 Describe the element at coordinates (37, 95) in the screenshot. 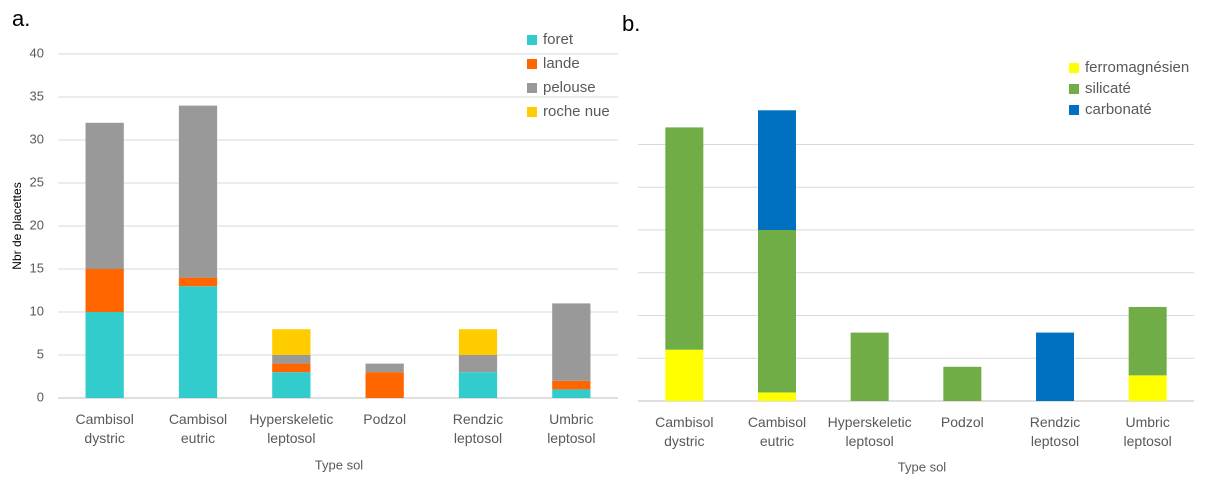

I see `y-tick-label: 35` at that location.